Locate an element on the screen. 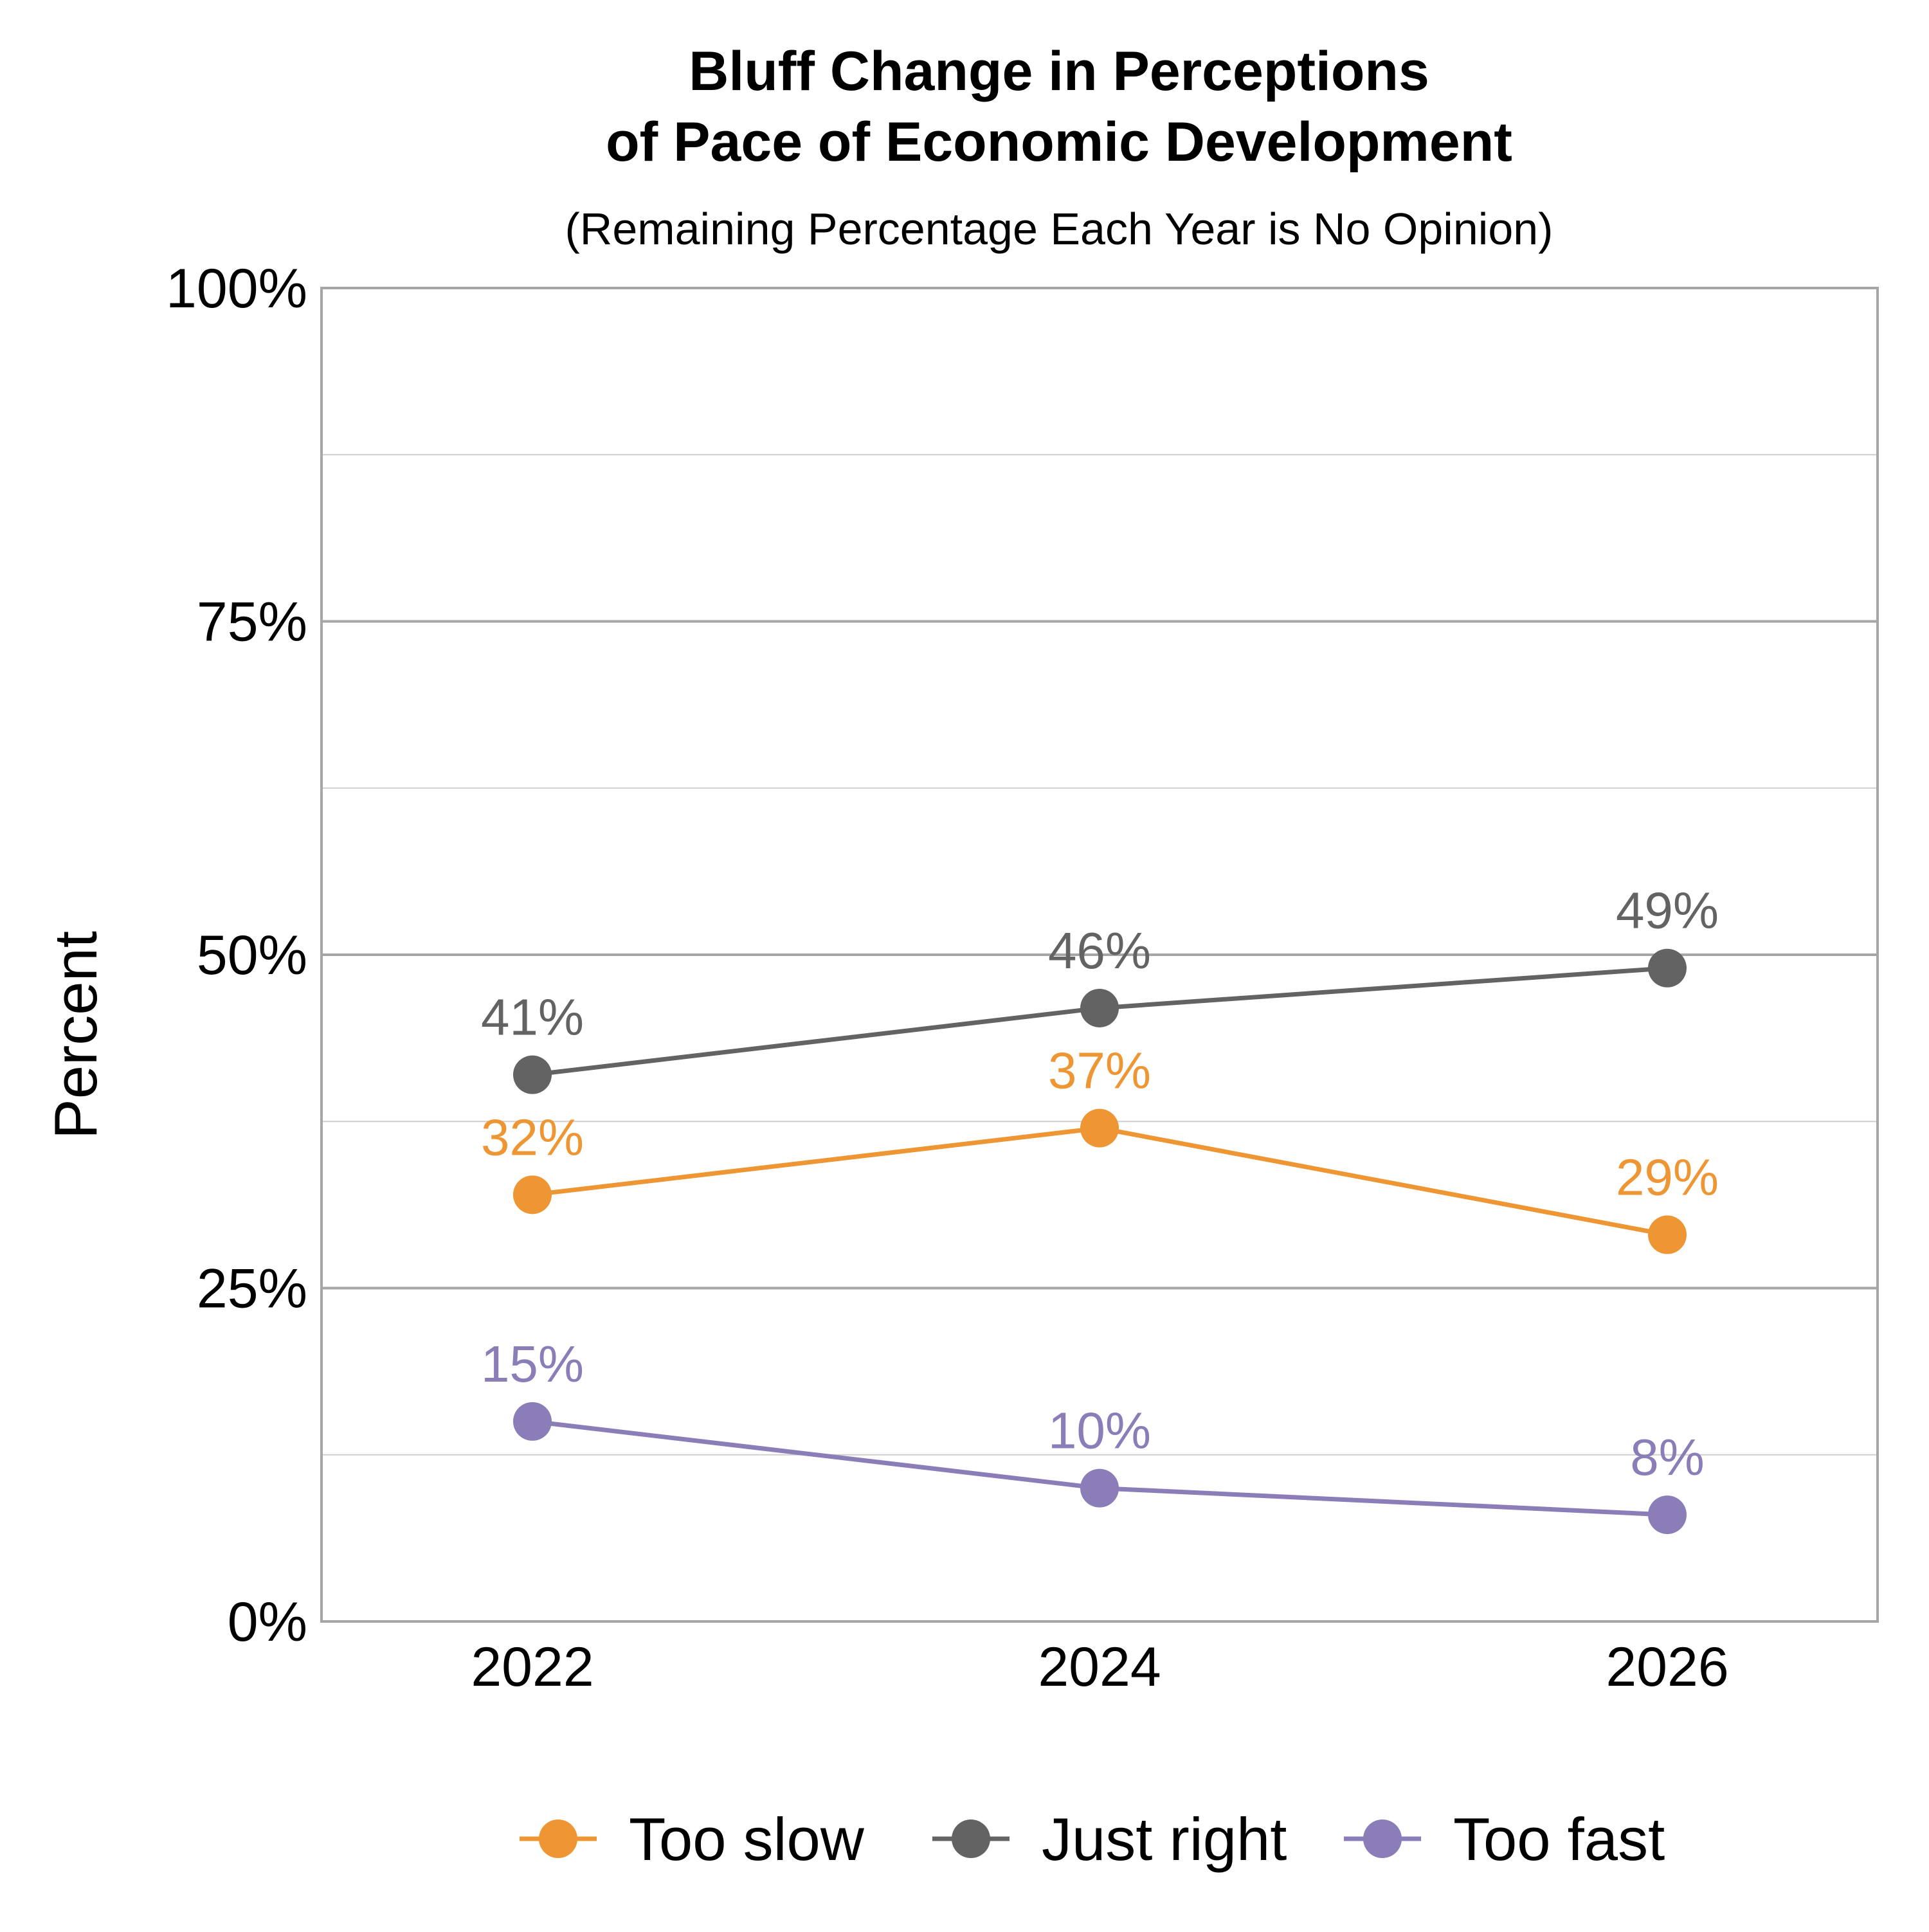 The width and height of the screenshot is (1929, 1932). data-label: 46% is located at coordinates (1099, 950).